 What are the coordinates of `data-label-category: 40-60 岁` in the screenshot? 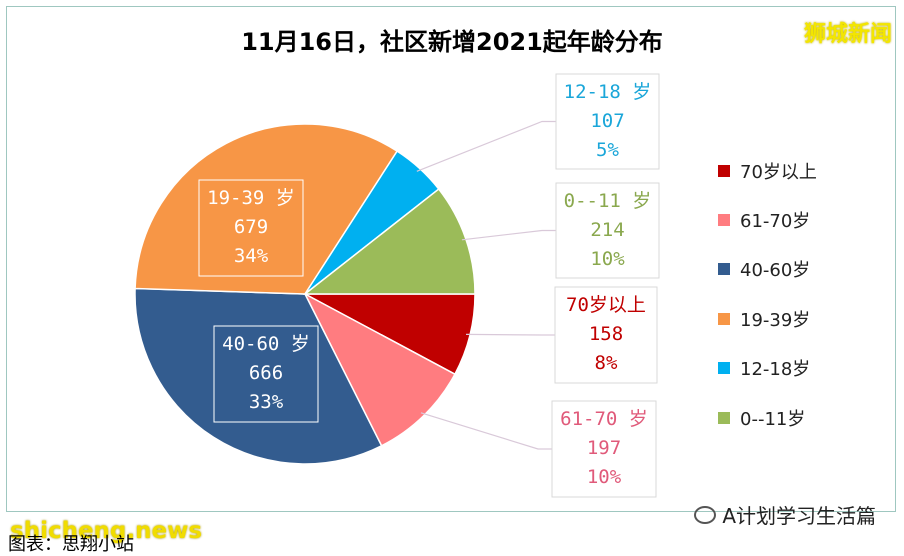 It's located at (266, 344).